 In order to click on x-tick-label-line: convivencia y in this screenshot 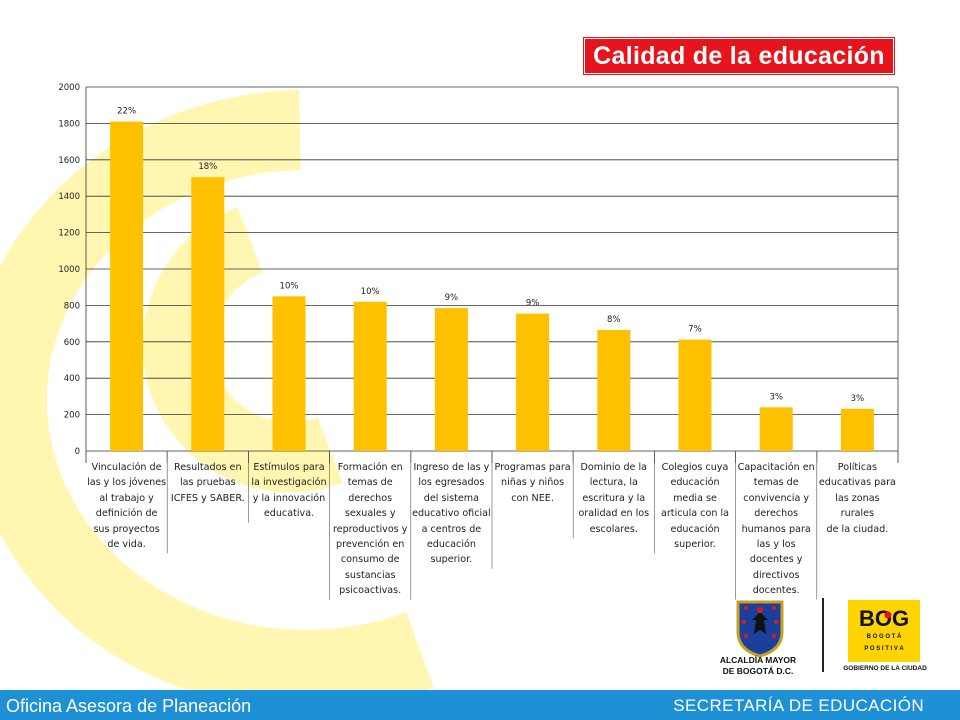, I will do `click(776, 498)`.